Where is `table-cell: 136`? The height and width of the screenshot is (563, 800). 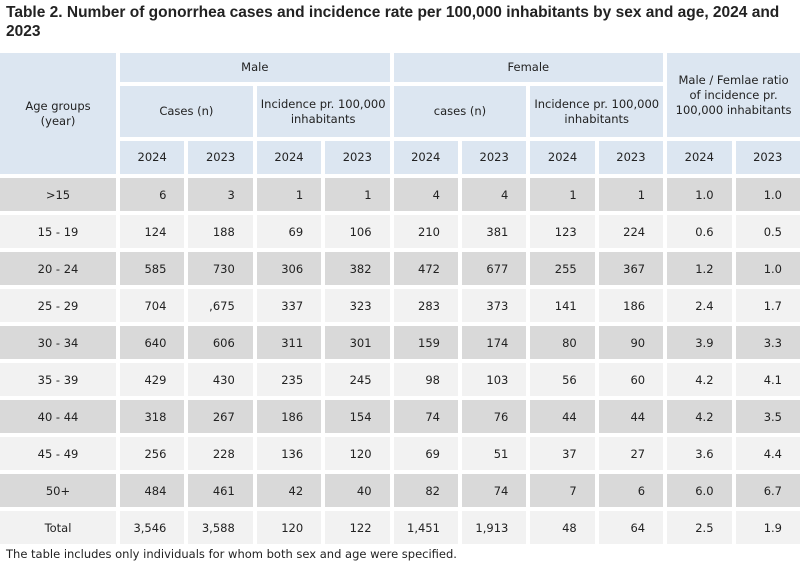
table-cell: 136 is located at coordinates (289, 453).